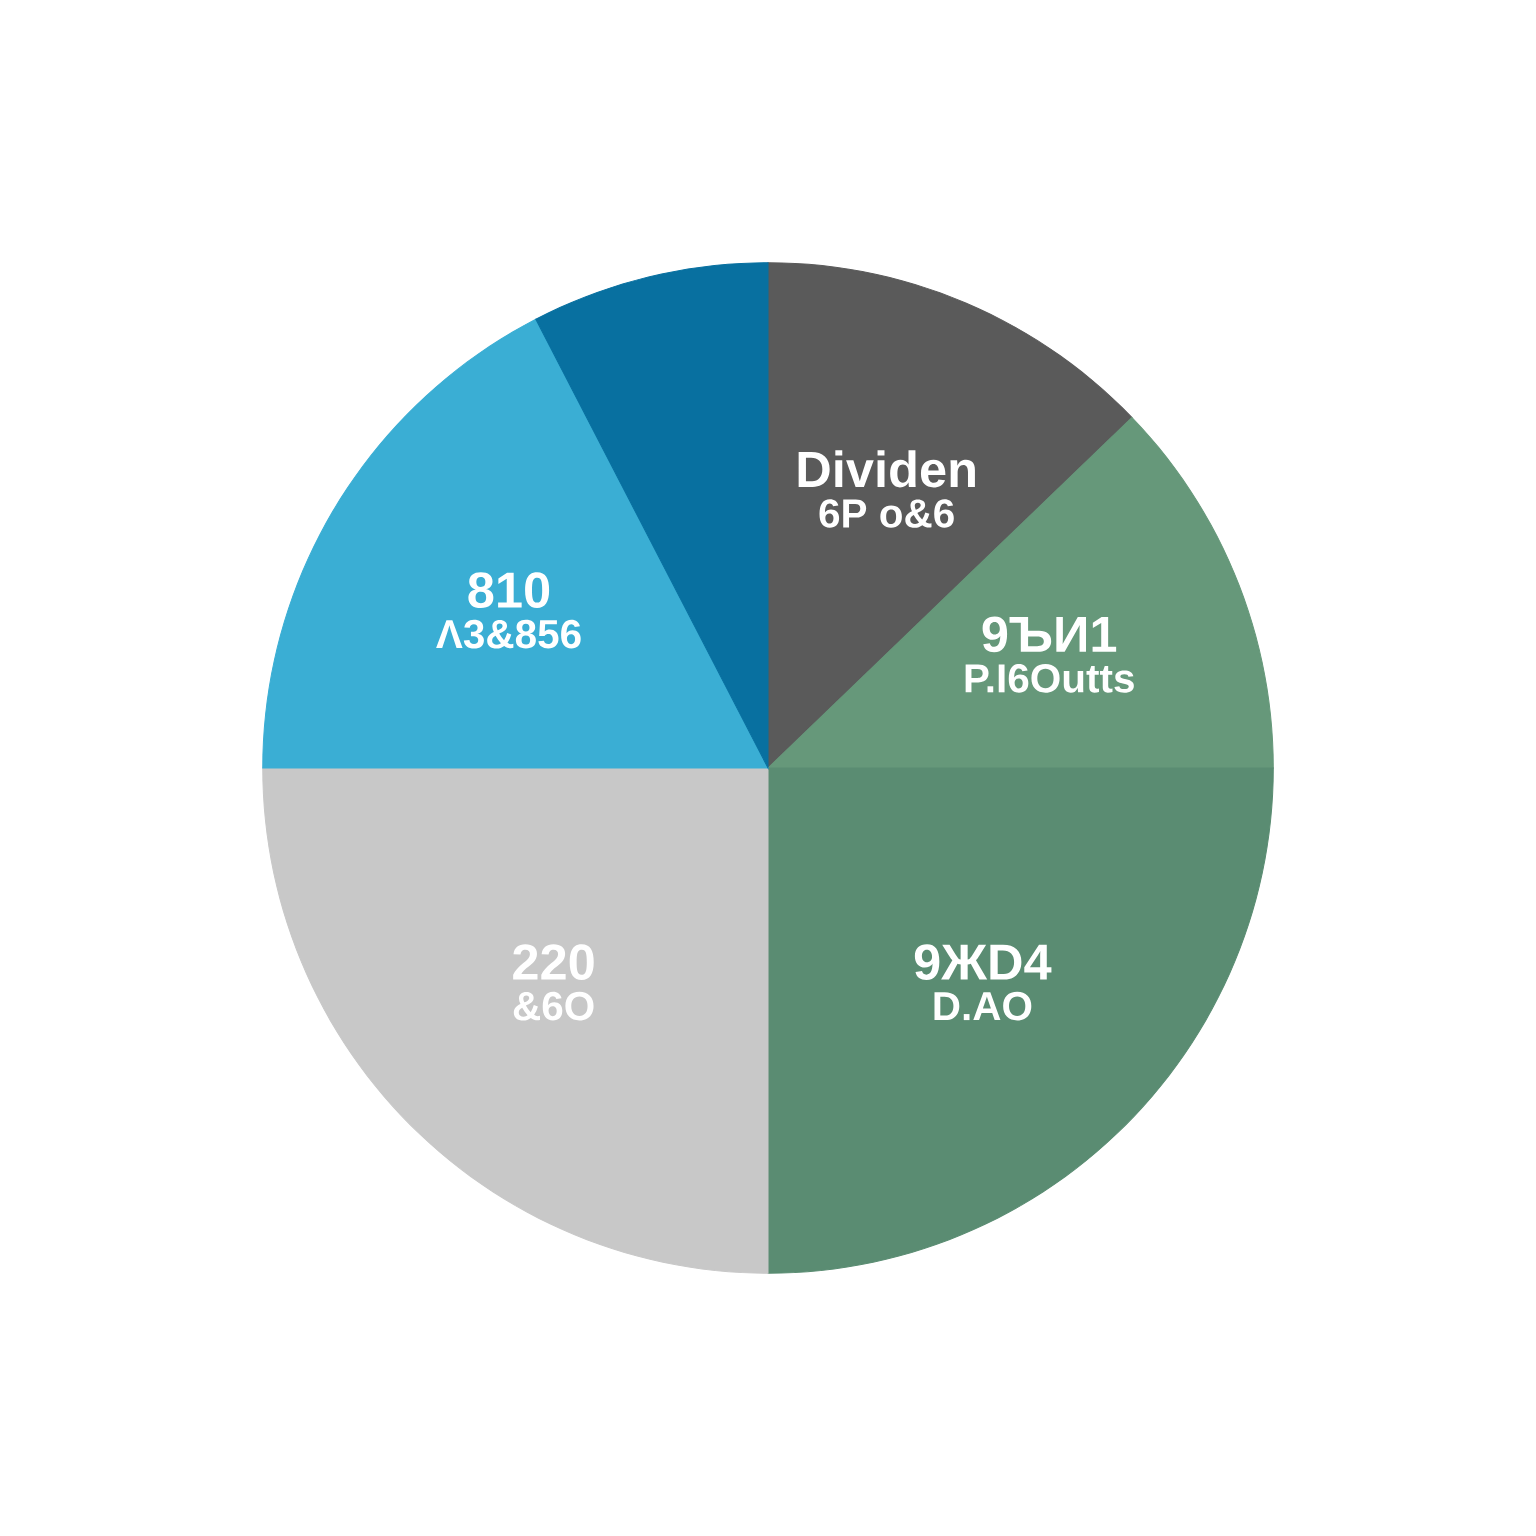 Image resolution: width=1536 pixels, height=1536 pixels. What do you see at coordinates (886, 469) in the screenshot?
I see `slice-label: Dividen` at bounding box center [886, 469].